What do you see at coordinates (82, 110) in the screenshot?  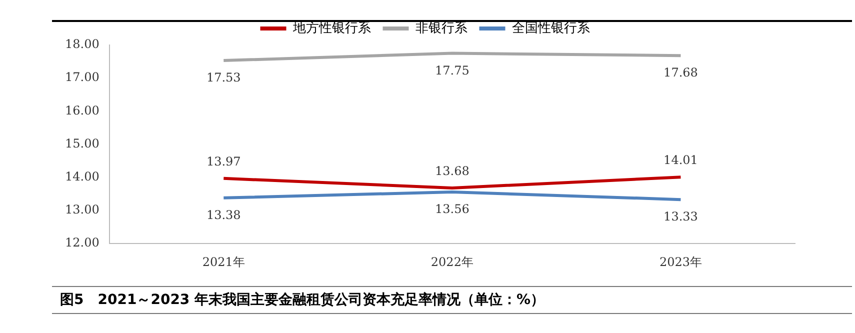 I see `y-tick-label: 16.00` at bounding box center [82, 110].